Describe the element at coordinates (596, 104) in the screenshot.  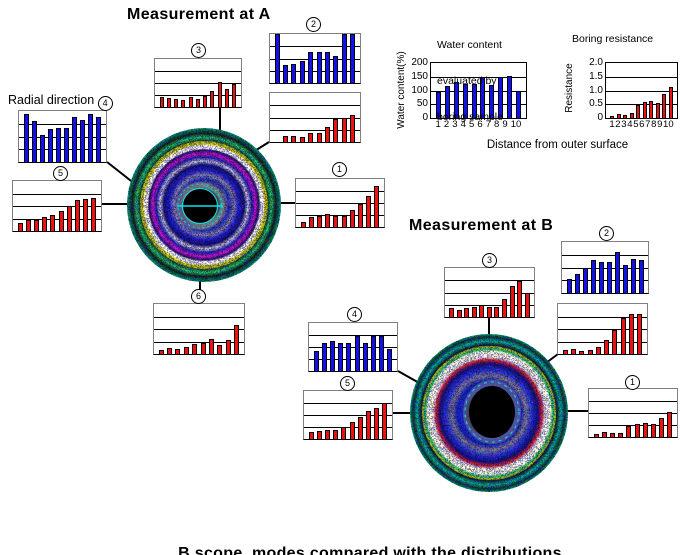
I see `y-tick-label: 0.5` at that location.